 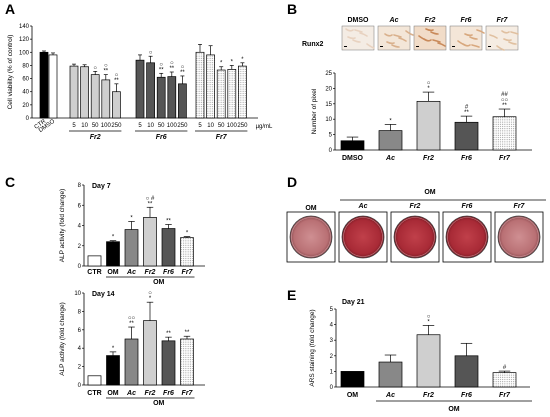 I want to click on om-top-label: OM, so click(x=429, y=192).